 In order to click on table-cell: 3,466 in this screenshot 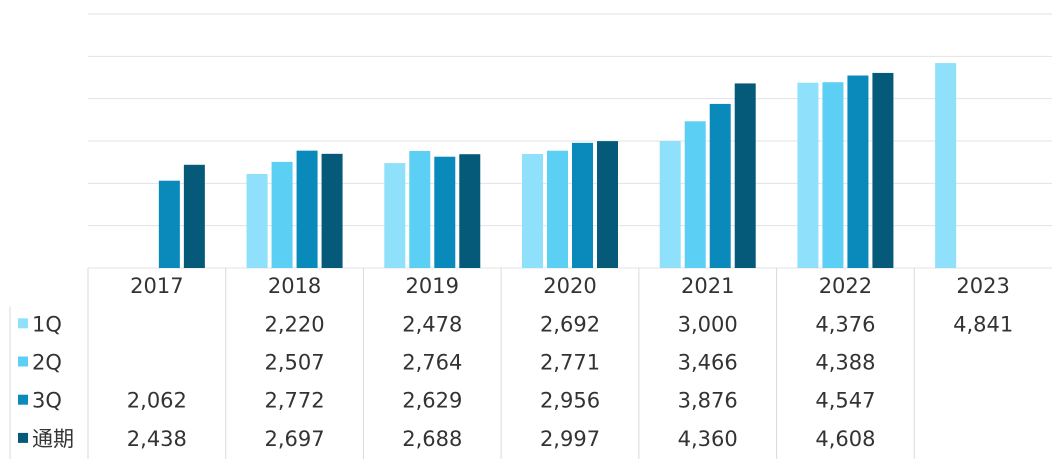, I will do `click(708, 363)`.